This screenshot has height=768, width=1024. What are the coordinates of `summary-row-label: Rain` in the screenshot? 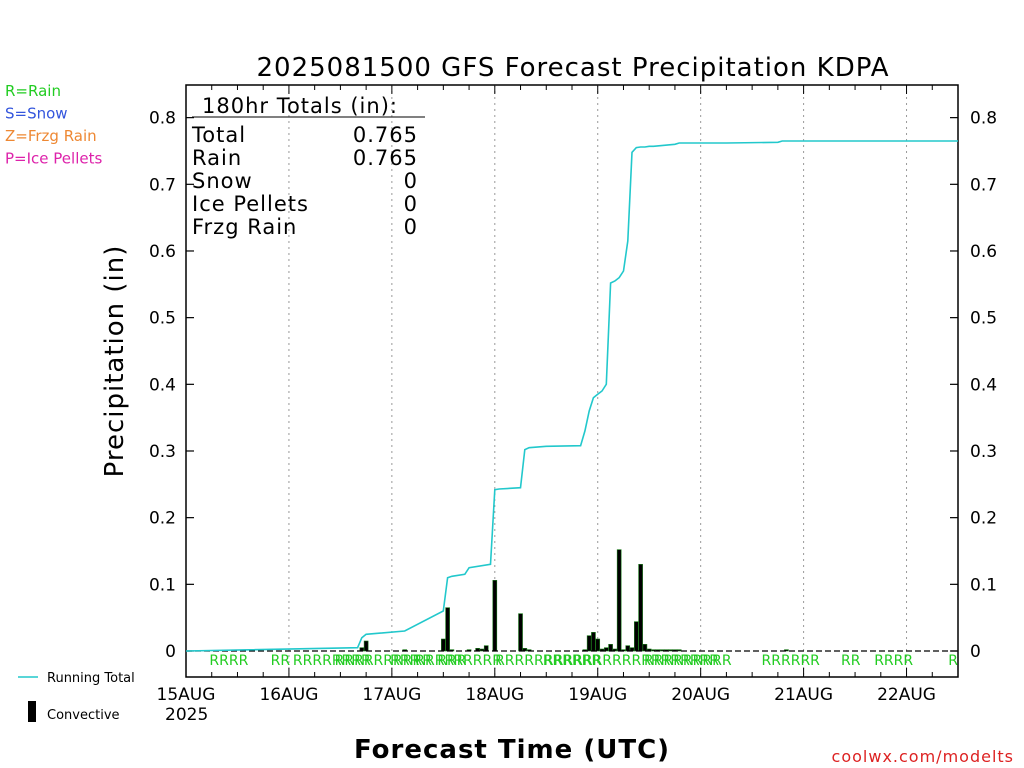 It's located at (217, 158).